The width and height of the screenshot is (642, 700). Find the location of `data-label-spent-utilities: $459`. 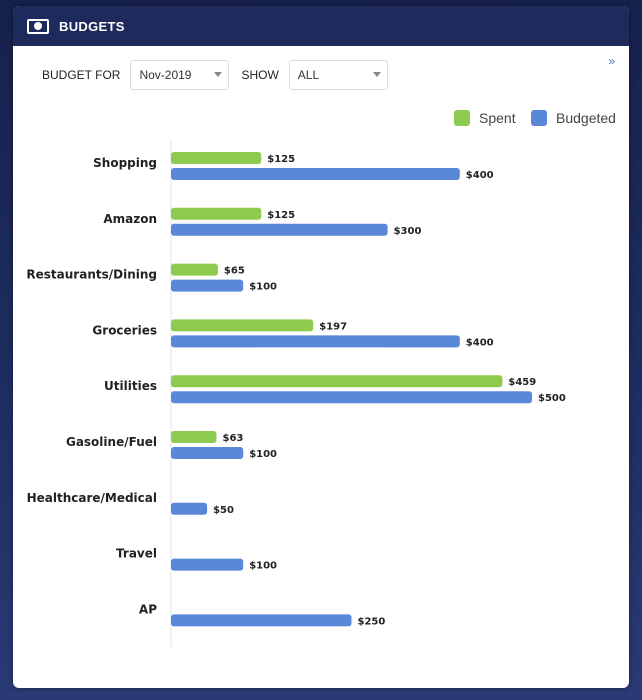

data-label-spent-utilities: $459 is located at coordinates (522, 382).